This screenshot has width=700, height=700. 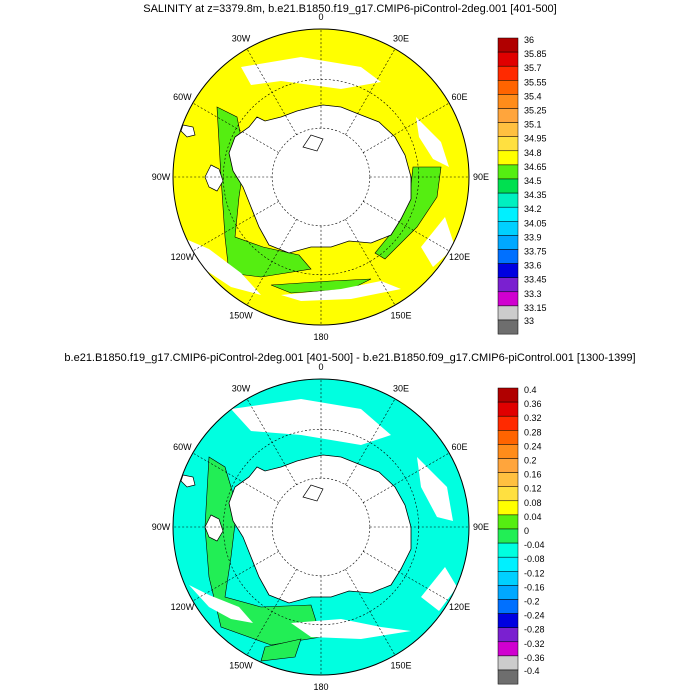 What do you see at coordinates (534, 616) in the screenshot?
I see `colorbar-level-label: -0.24` at bounding box center [534, 616].